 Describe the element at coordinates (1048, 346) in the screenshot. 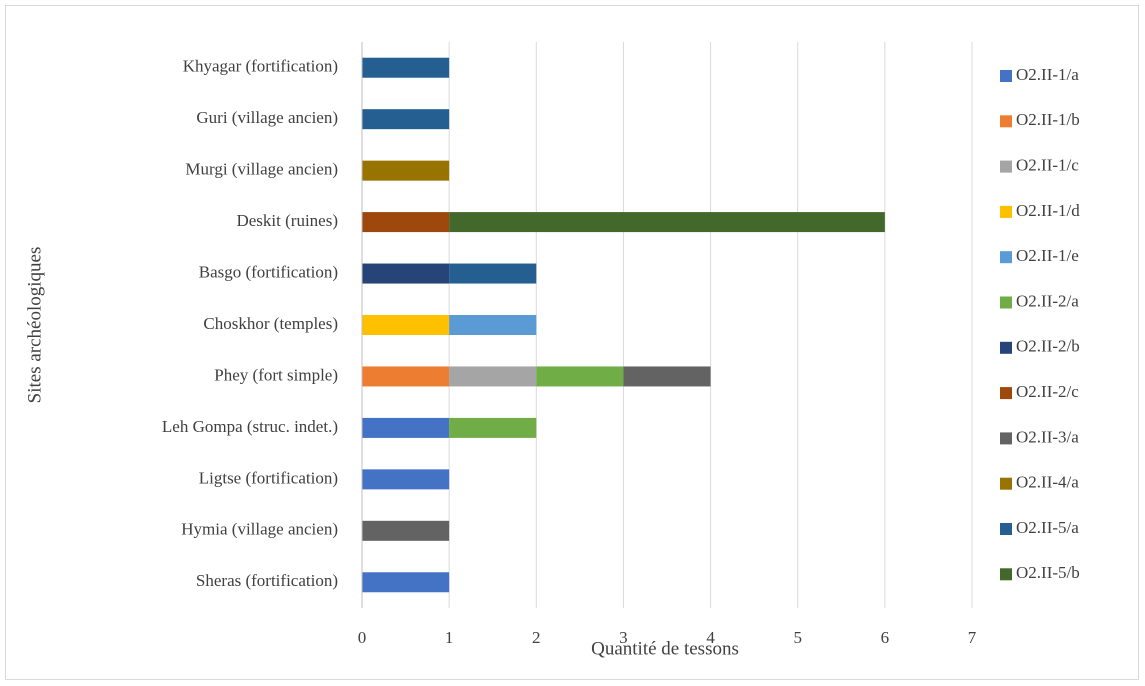

I see `legend-label: O2.II-2/b` at that location.